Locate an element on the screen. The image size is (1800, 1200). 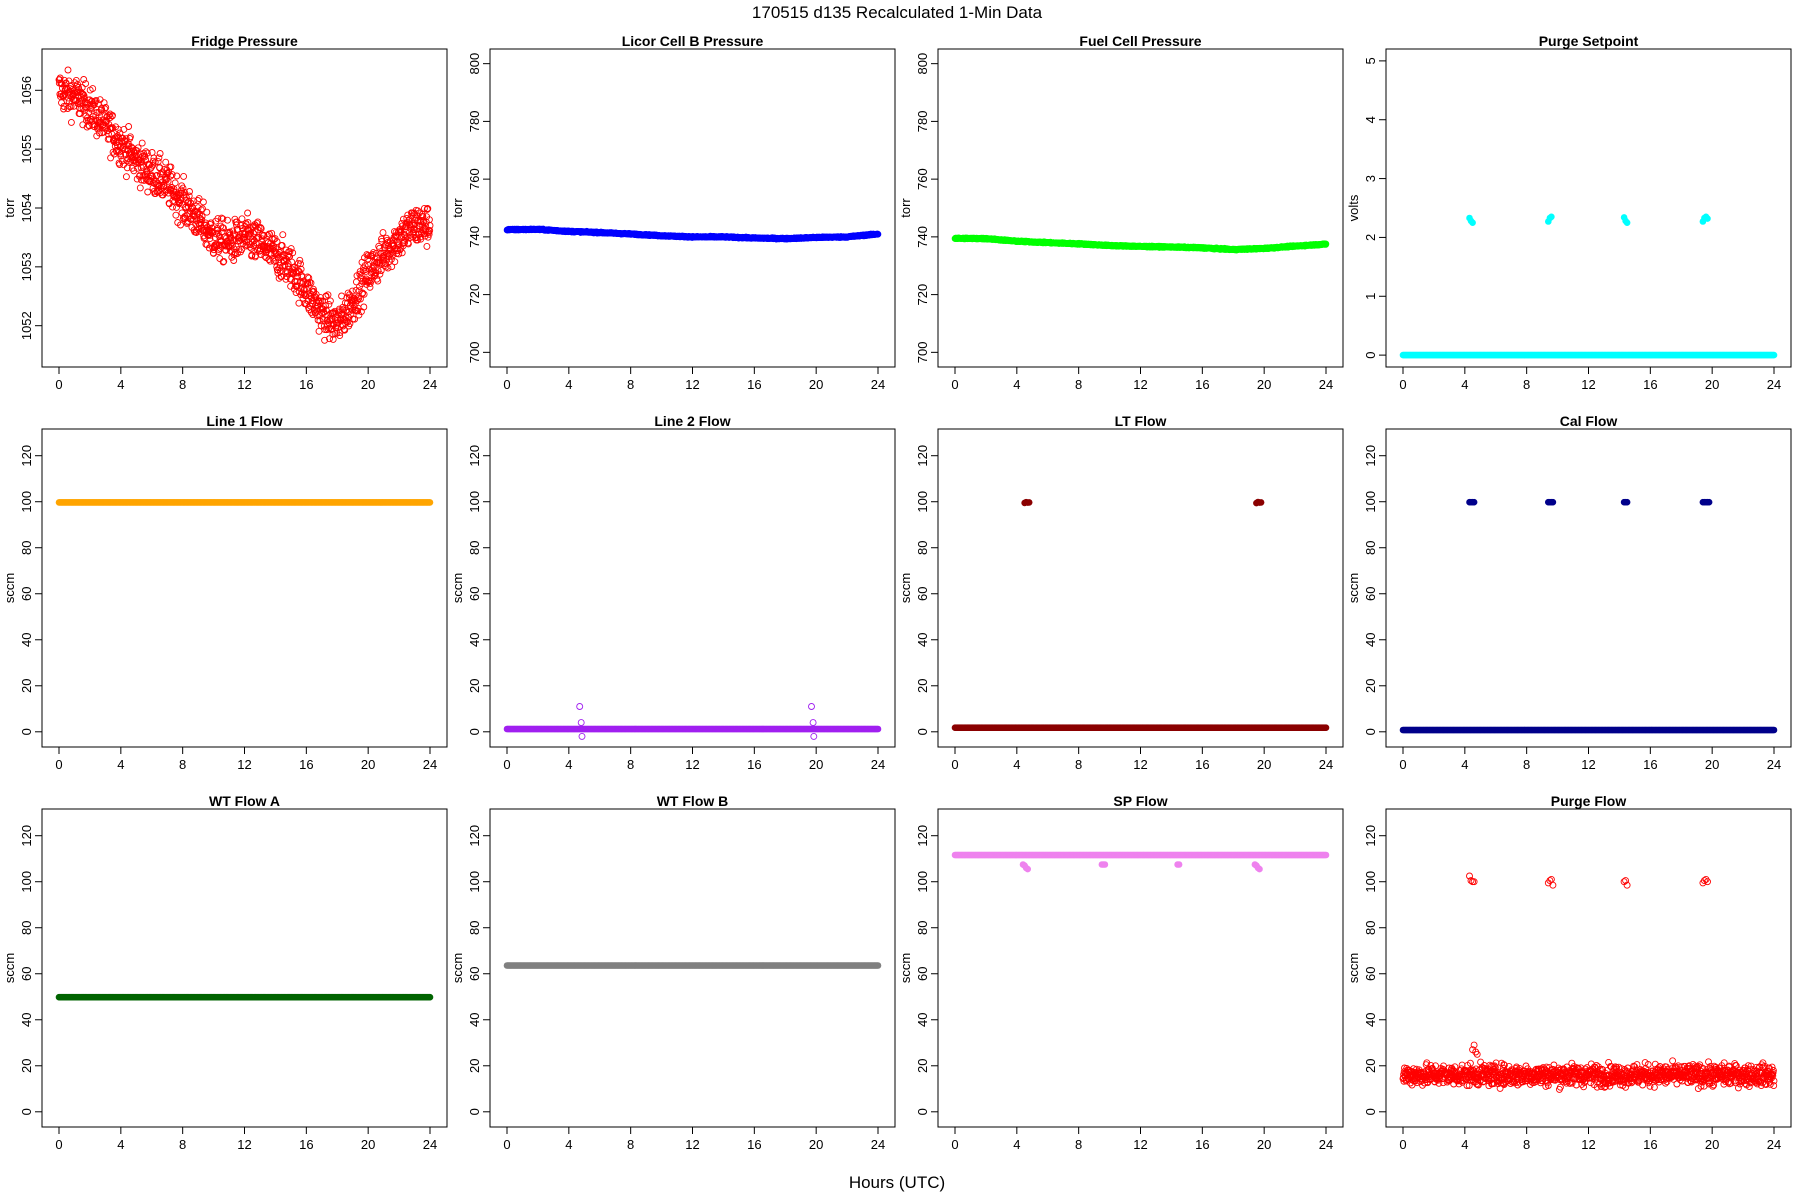
y-tick-label: 1 is located at coordinates (1370, 296).